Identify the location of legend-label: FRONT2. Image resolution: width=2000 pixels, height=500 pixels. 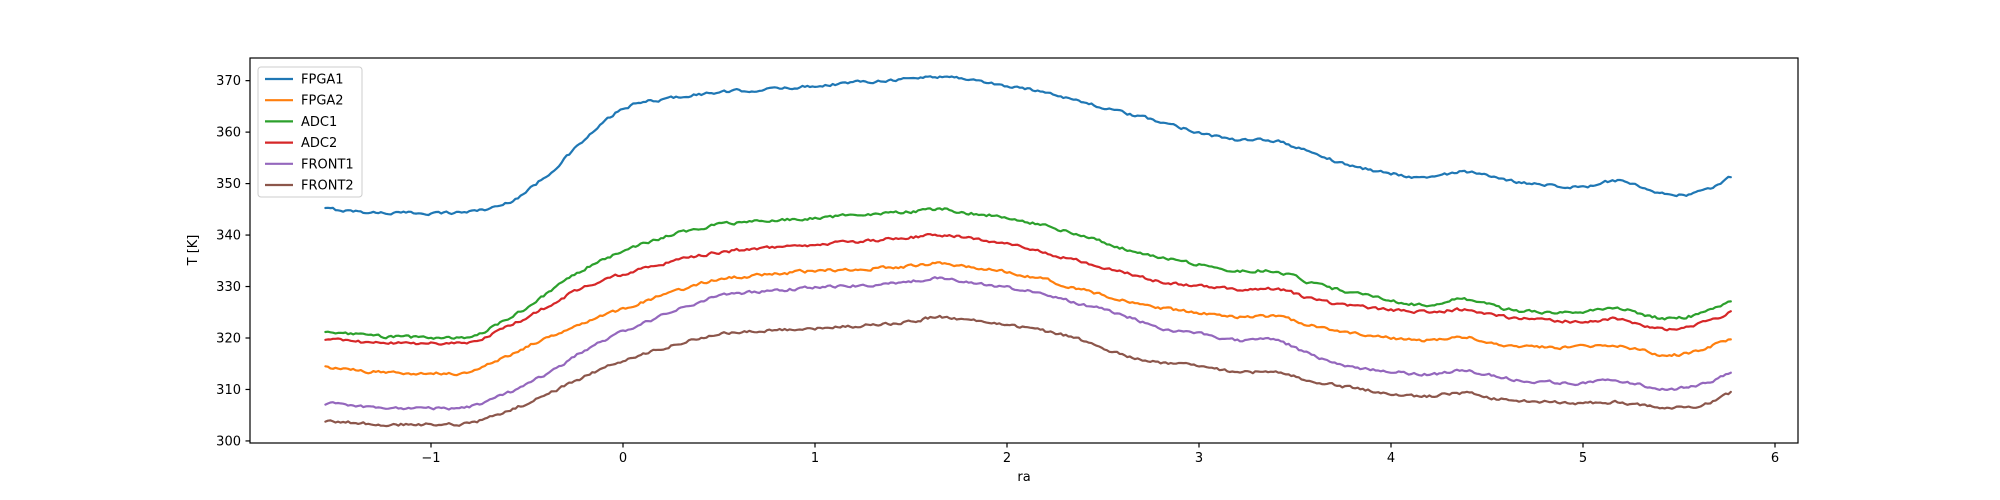
(327, 186).